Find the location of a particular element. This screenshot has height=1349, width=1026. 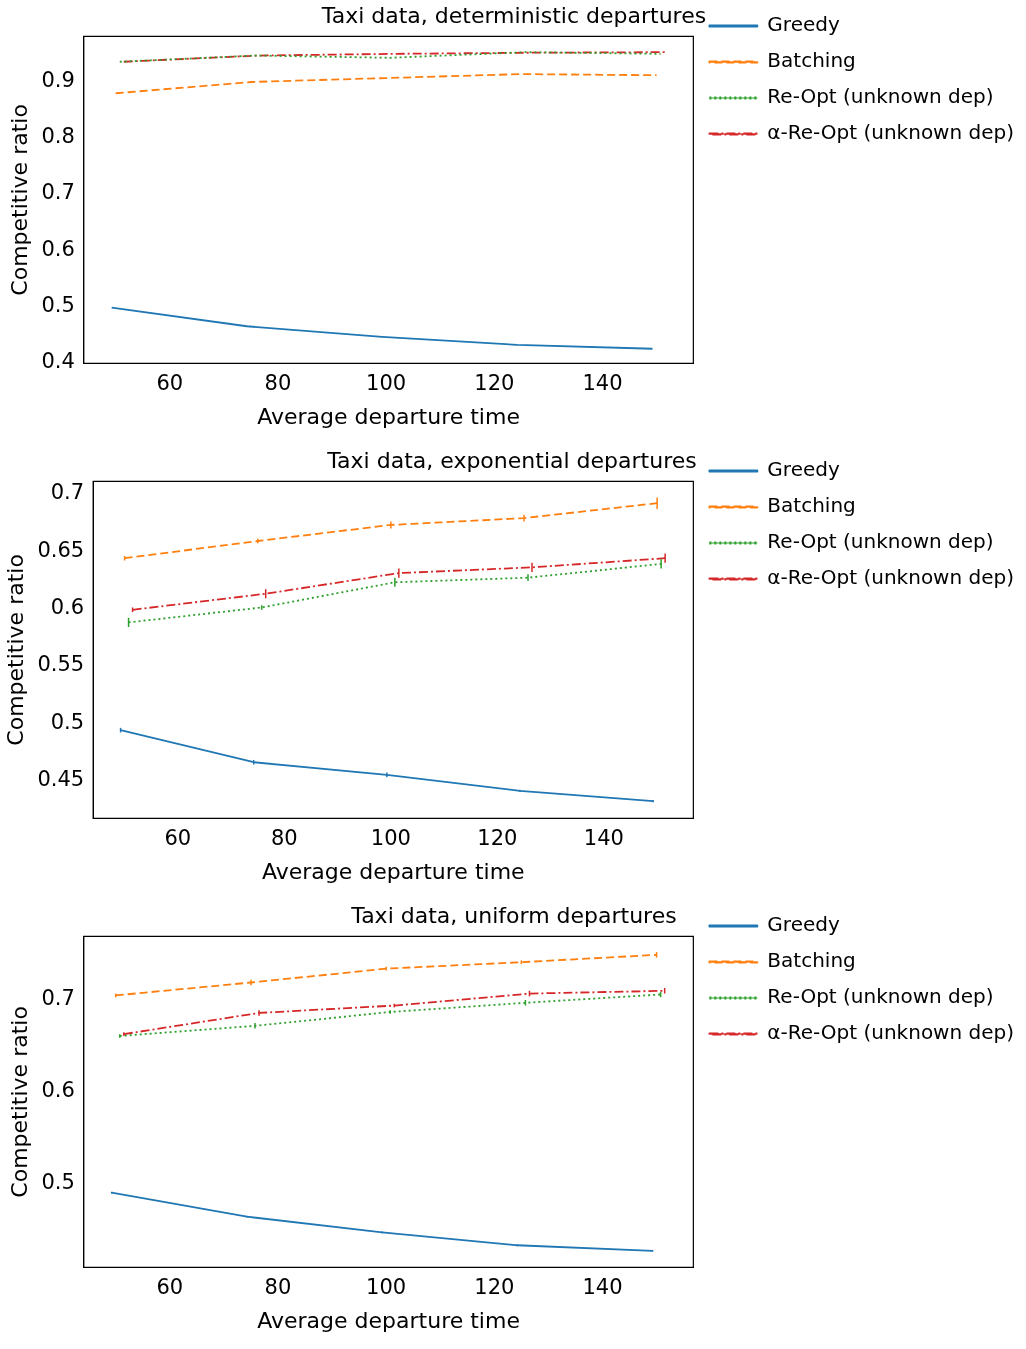

y-tick-label: 0.45 is located at coordinates (61, 779).